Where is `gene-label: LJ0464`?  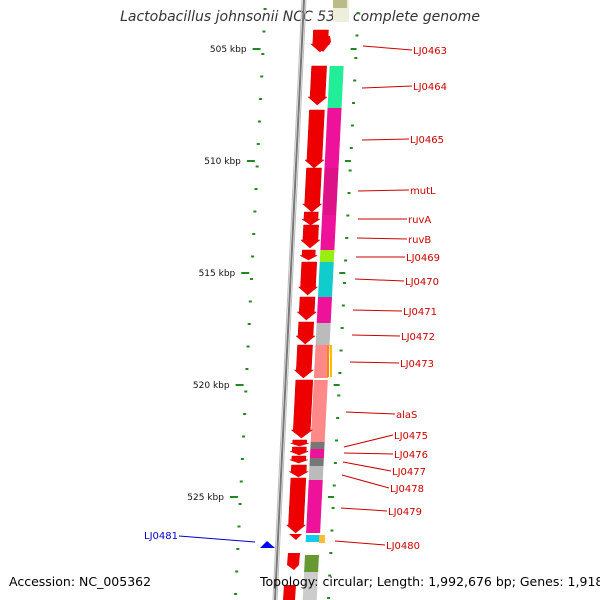 gene-label: LJ0464 is located at coordinates (430, 87).